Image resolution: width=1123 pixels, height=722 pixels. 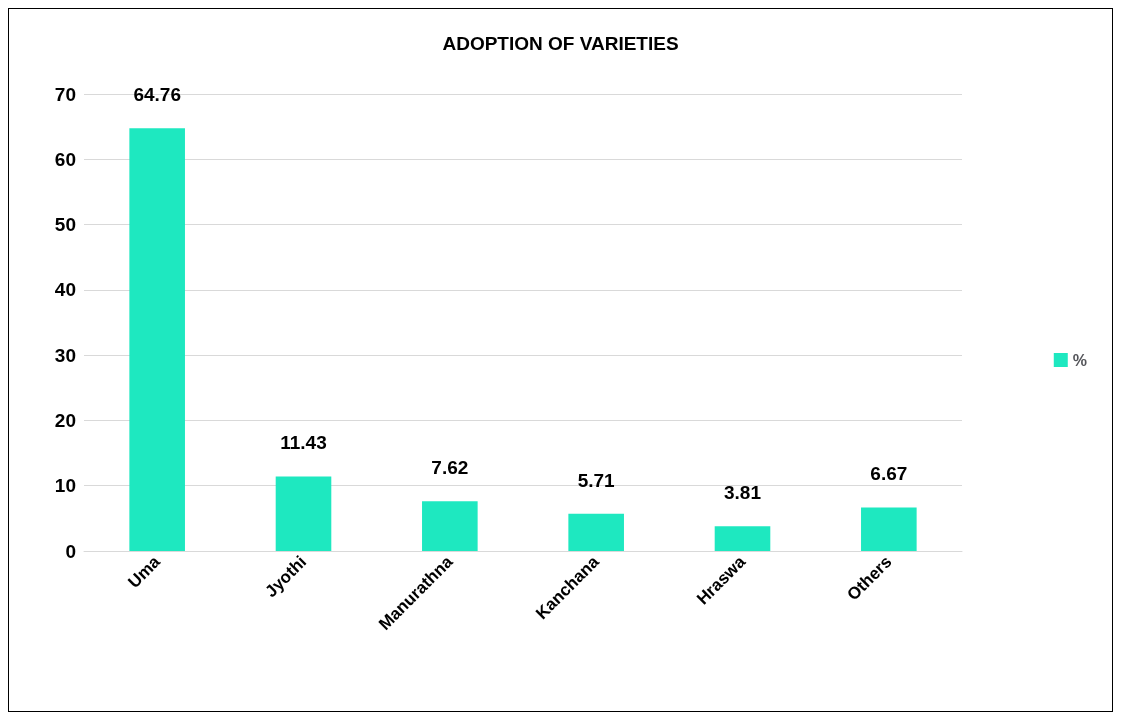 What do you see at coordinates (157, 95) in the screenshot?
I see `data-label: 64.76` at bounding box center [157, 95].